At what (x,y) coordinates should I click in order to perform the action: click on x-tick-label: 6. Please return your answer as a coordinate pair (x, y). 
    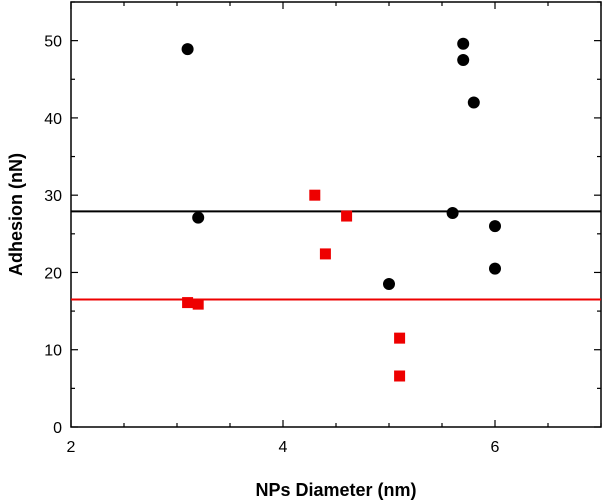
    Looking at the image, I should click on (495, 447).